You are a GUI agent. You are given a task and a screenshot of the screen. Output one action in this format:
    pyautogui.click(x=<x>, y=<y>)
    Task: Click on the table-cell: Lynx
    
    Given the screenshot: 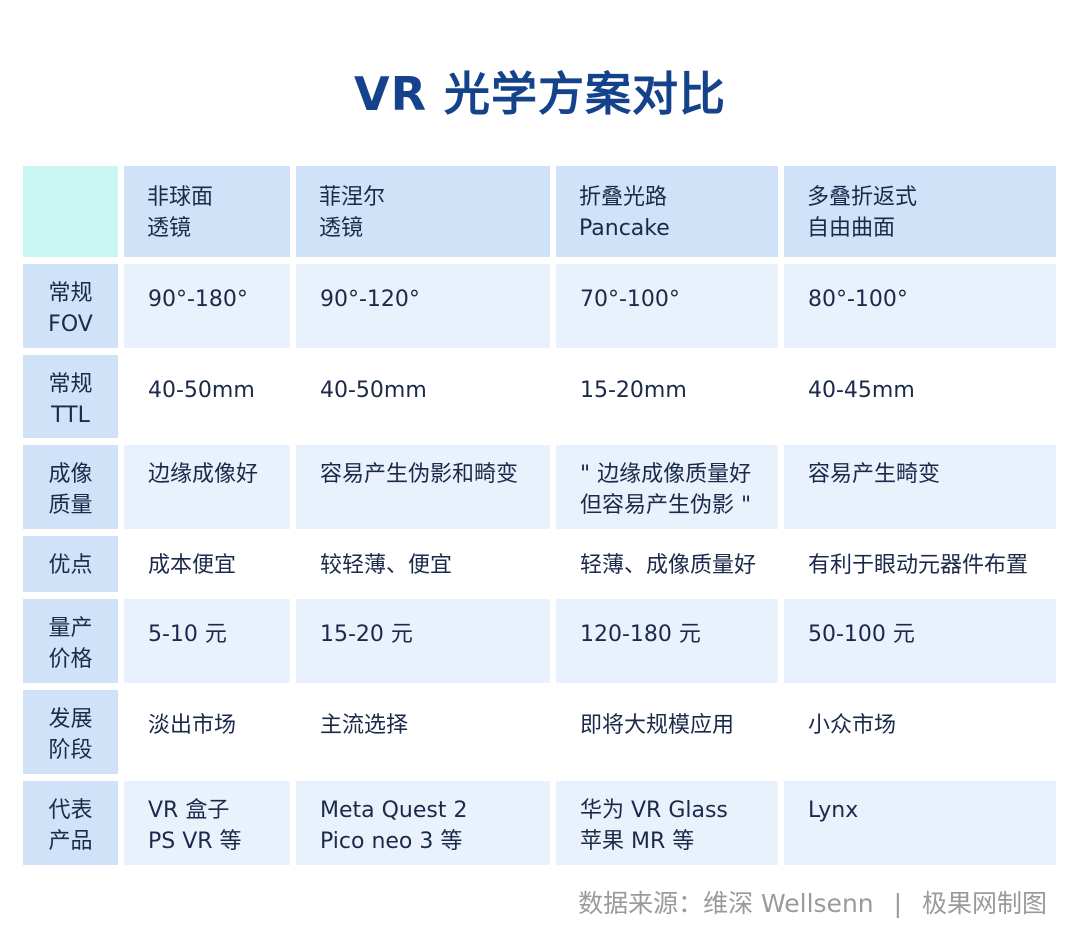 What is the action you would take?
    pyautogui.click(x=920, y=823)
    